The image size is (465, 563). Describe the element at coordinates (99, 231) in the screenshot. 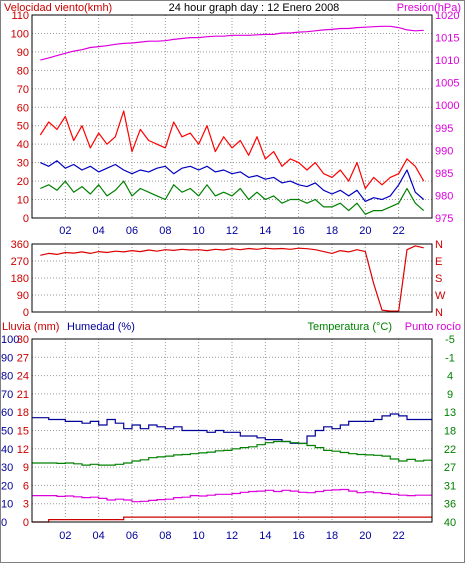

I see `wind-x-tick-label: 04` at that location.